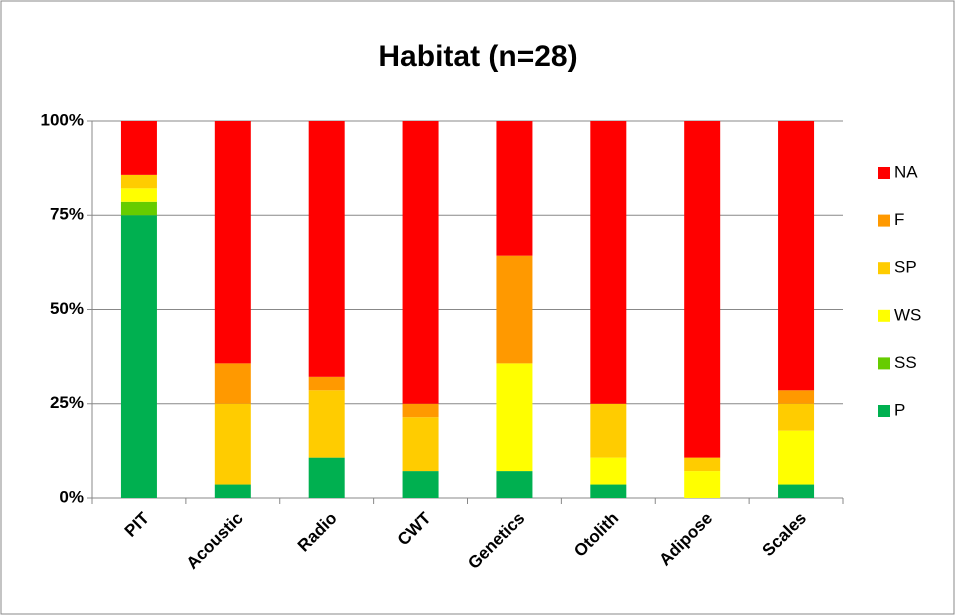 The width and height of the screenshot is (956, 616). Describe the element at coordinates (477, 56) in the screenshot. I see `chart-title: Habitat (n=28)` at that location.